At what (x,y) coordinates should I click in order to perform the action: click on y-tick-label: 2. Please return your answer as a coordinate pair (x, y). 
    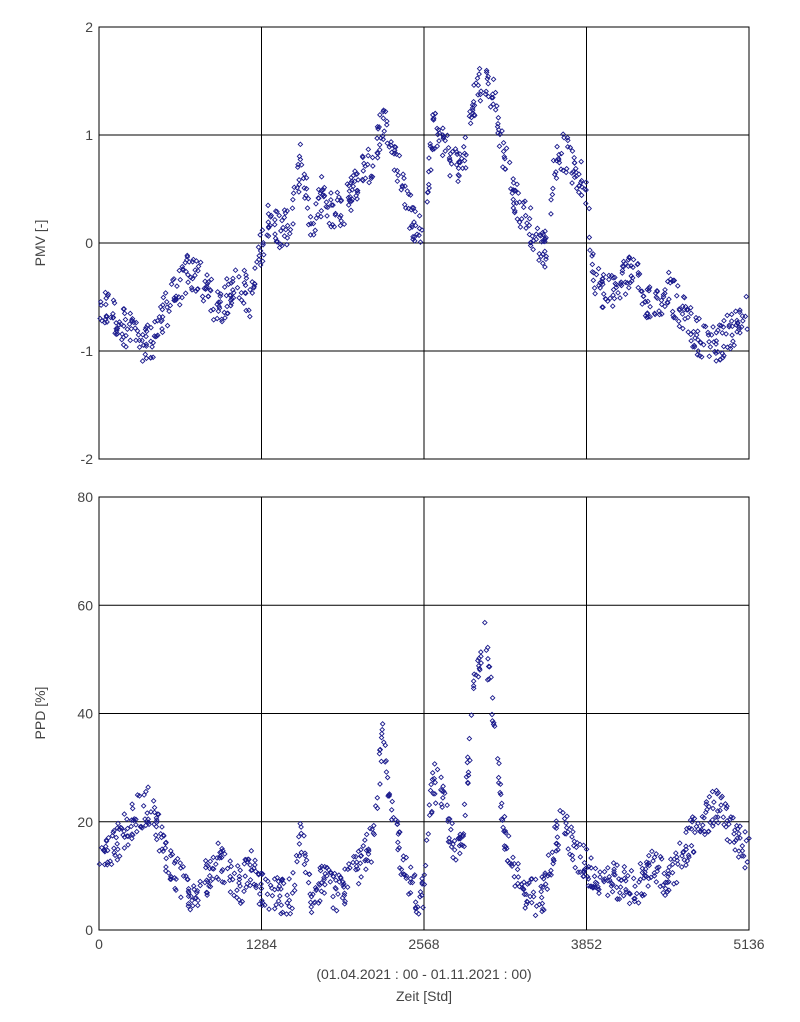
    Looking at the image, I should click on (89, 27).